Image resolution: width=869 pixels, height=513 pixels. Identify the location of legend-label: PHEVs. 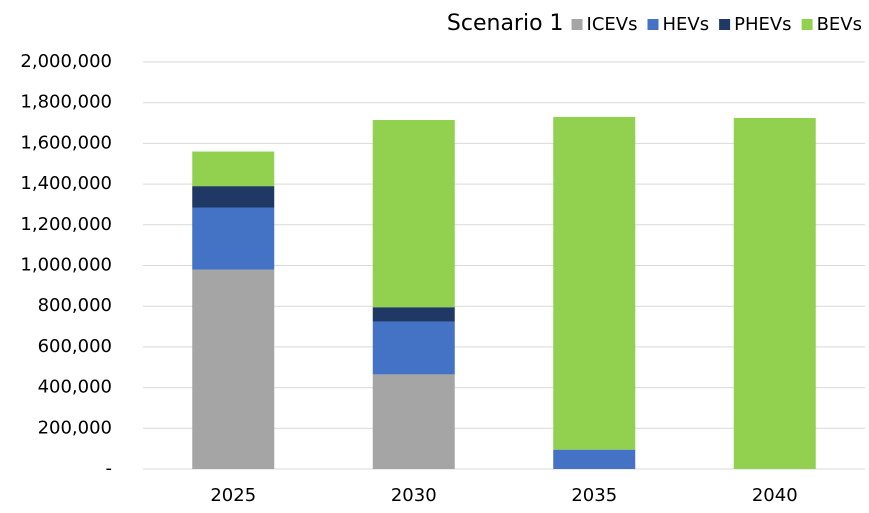
(762, 24).